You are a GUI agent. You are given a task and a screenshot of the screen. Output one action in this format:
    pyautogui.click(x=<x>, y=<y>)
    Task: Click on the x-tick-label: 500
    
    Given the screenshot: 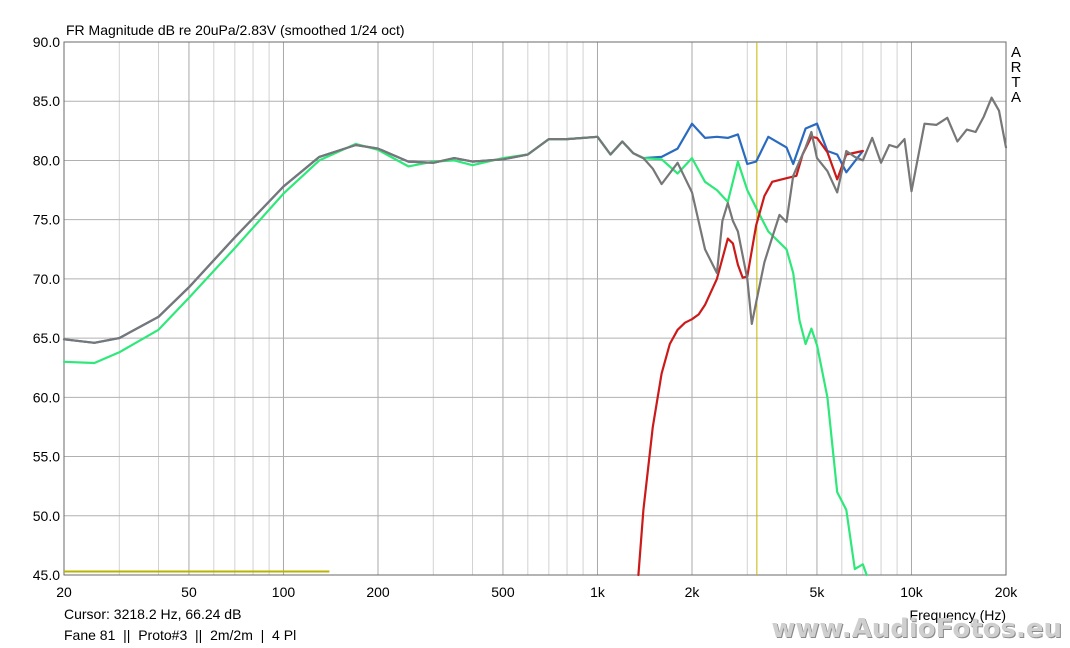 What is the action you would take?
    pyautogui.click(x=503, y=592)
    